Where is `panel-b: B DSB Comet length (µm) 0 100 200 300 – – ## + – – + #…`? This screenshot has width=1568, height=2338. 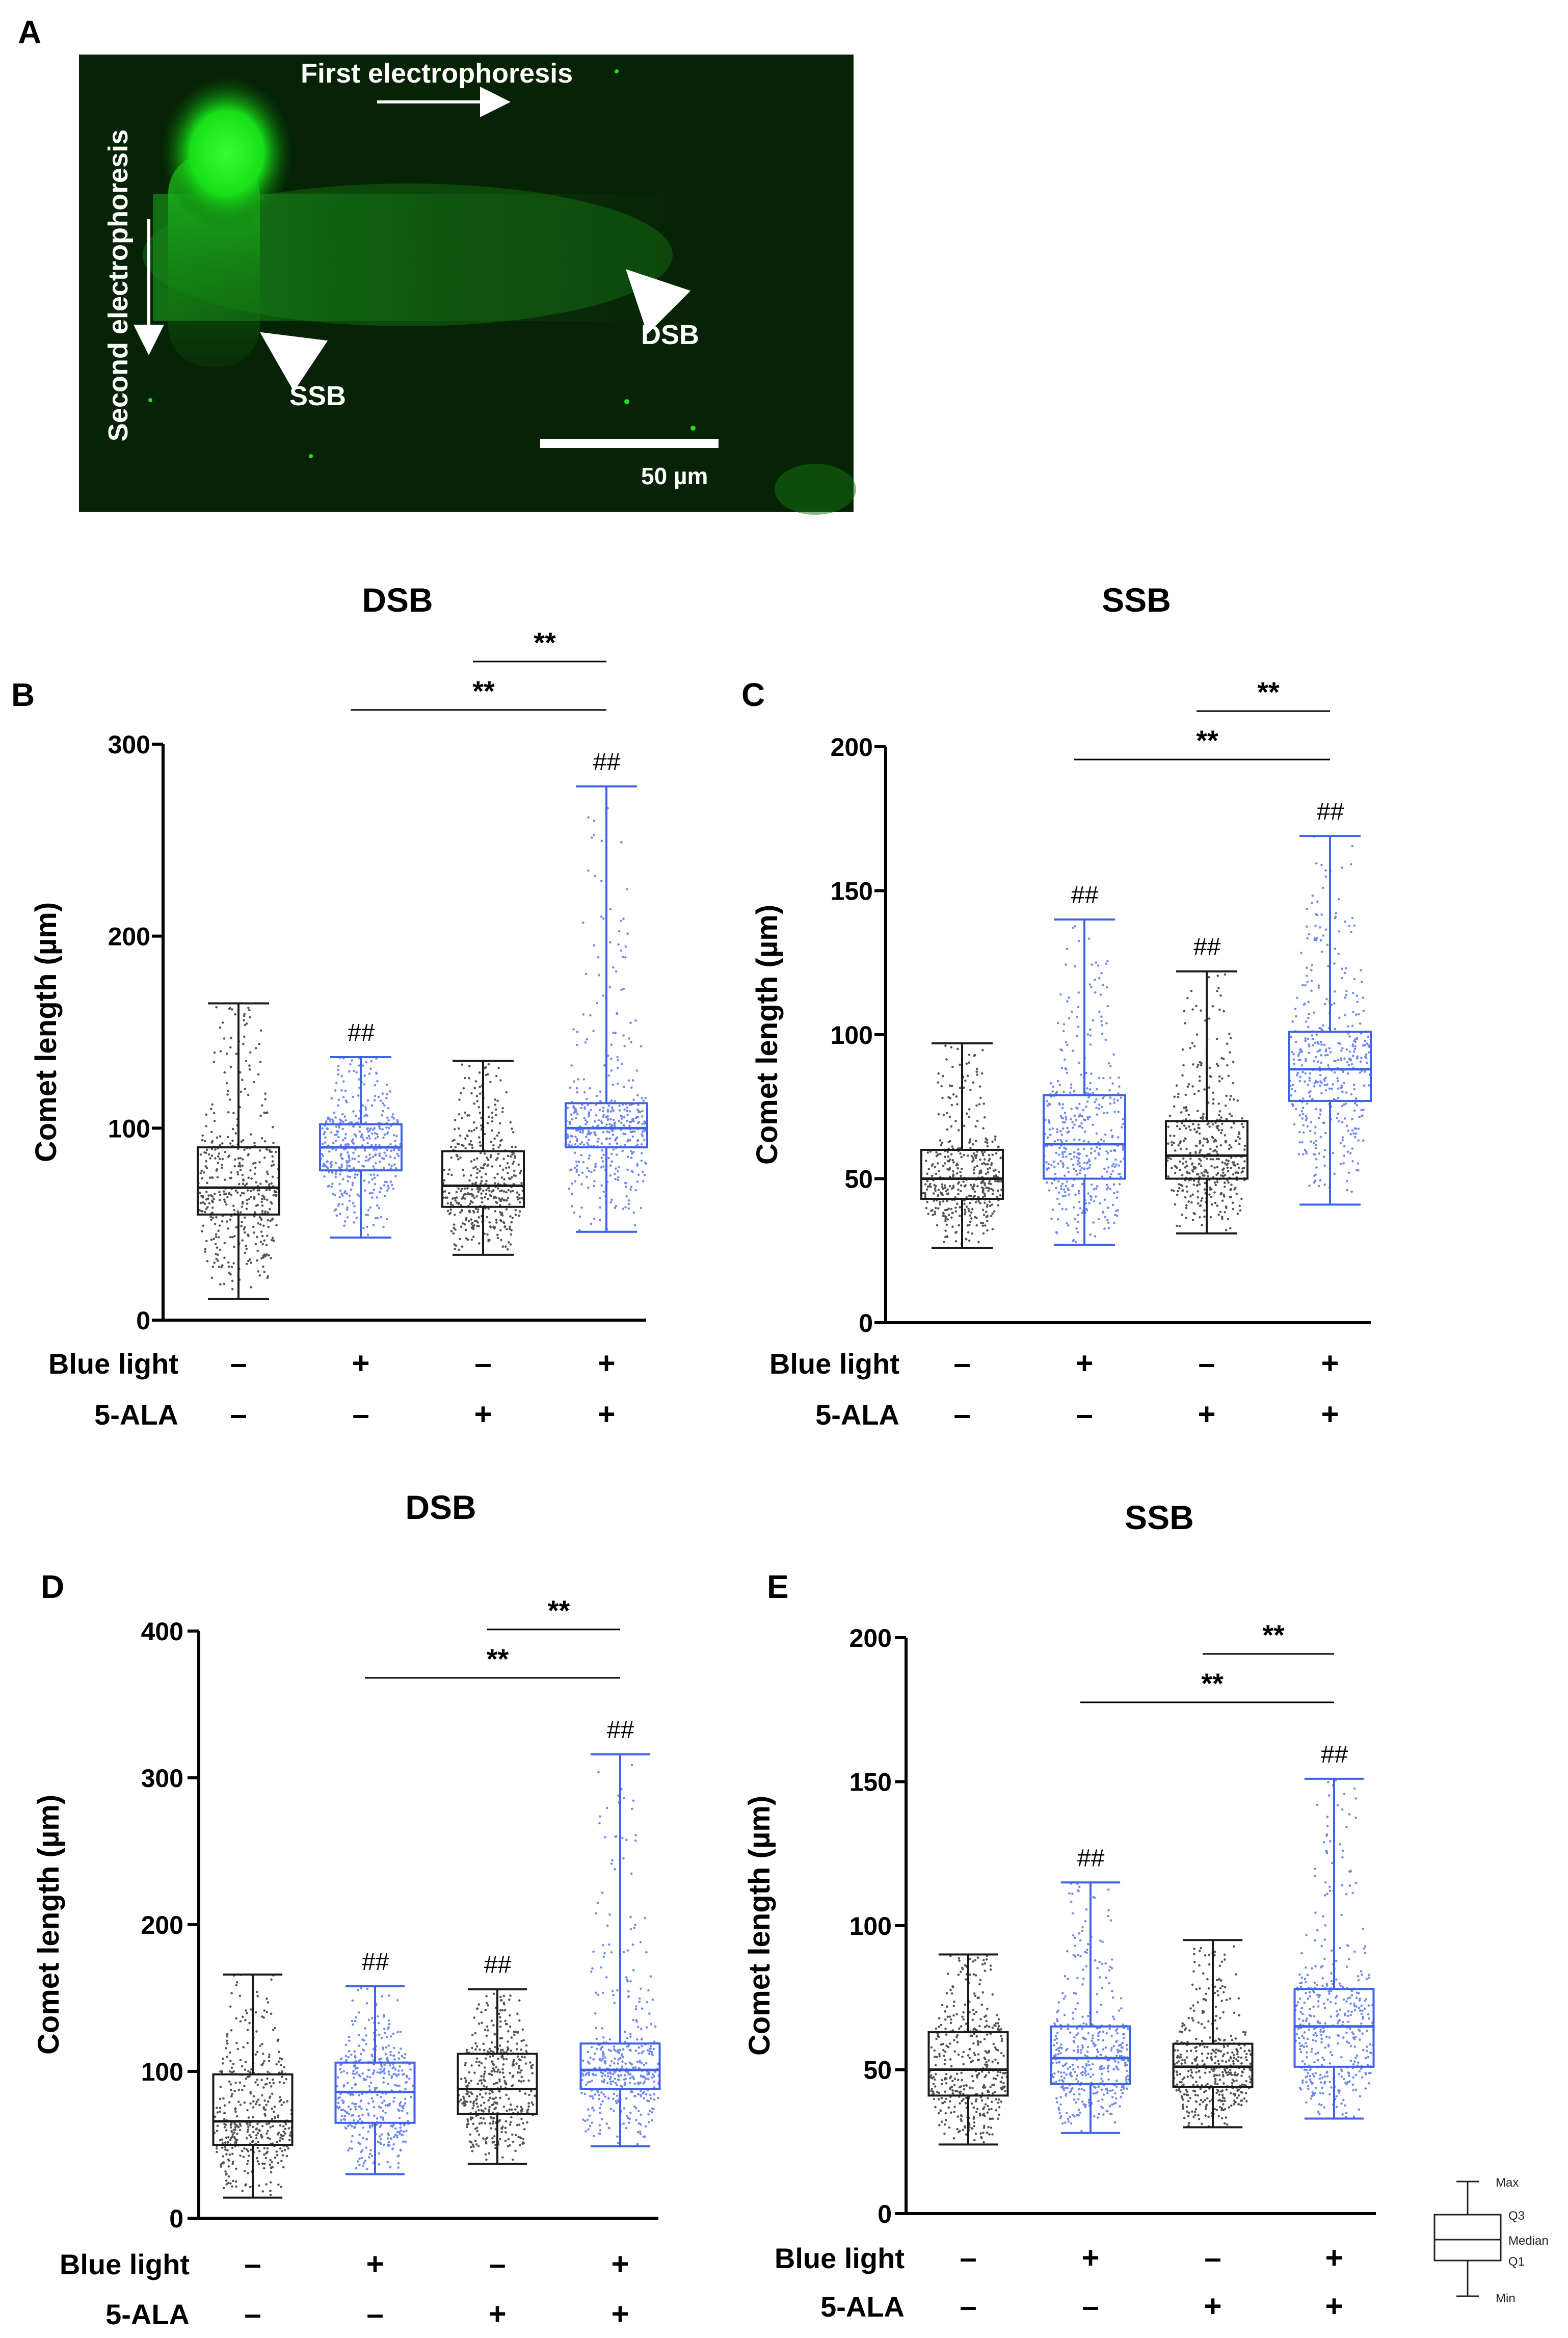 panel-b: B DSB Comet length (µm) 0 100 200 300 – – ## + – – + #… is located at coordinates (329, 1006).